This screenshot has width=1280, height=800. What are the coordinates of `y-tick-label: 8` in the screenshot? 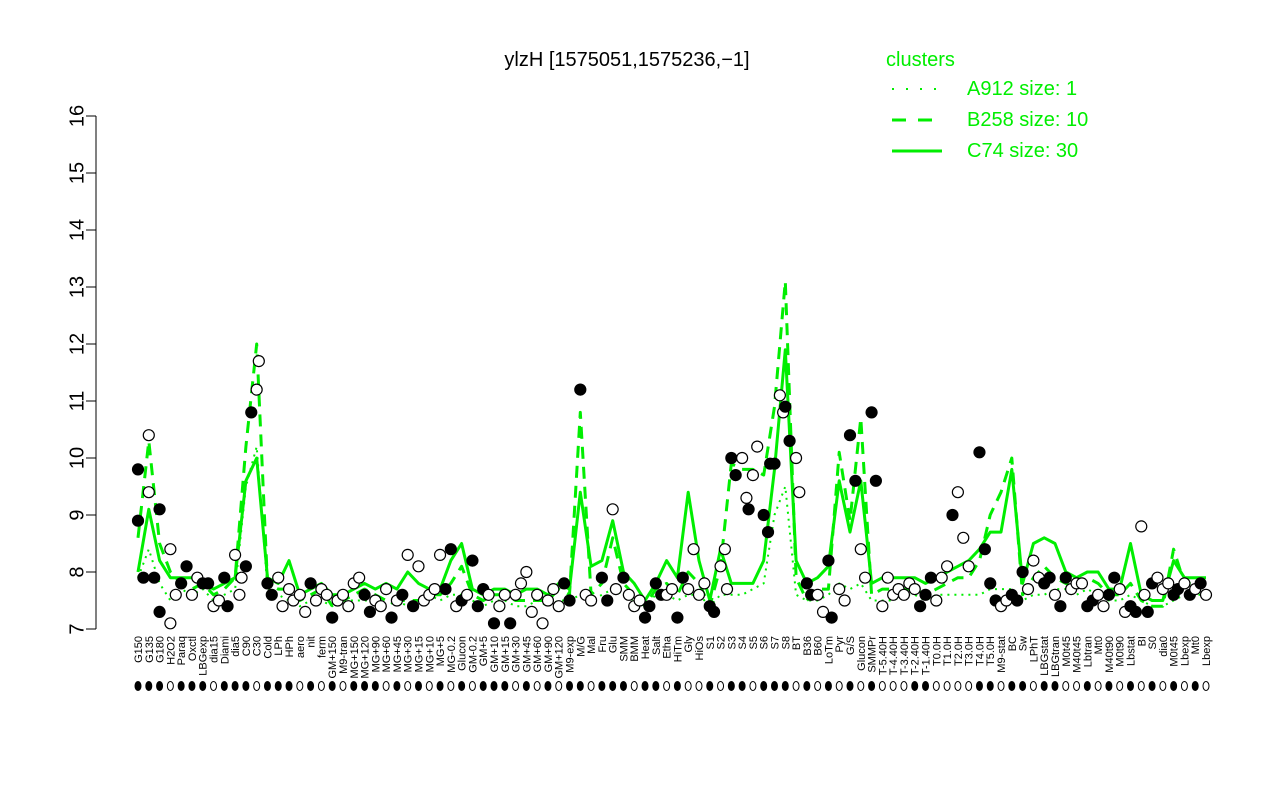 It's located at (77, 571).